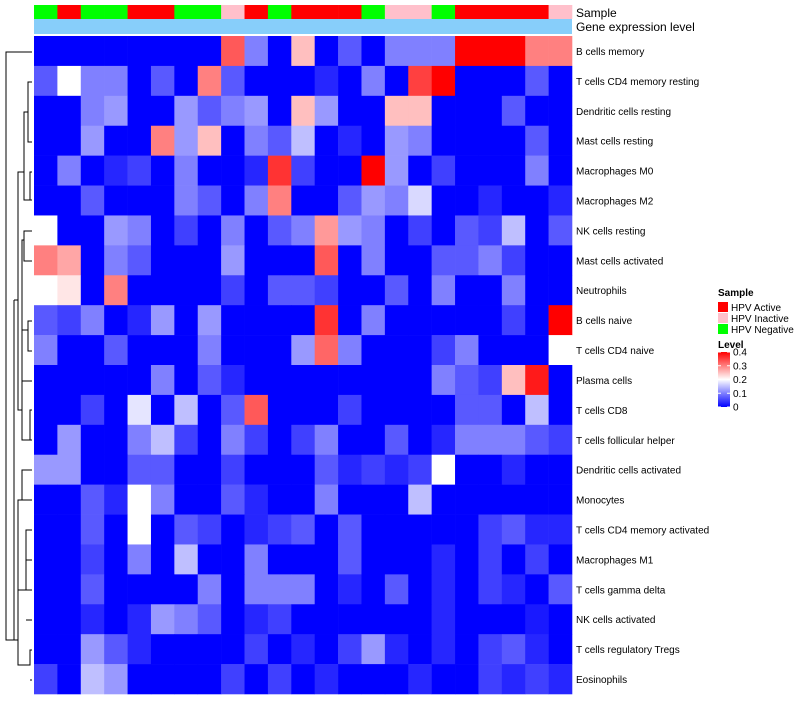  What do you see at coordinates (740, 394) in the screenshot?
I see `legend-level-tick-label: 0.1` at bounding box center [740, 394].